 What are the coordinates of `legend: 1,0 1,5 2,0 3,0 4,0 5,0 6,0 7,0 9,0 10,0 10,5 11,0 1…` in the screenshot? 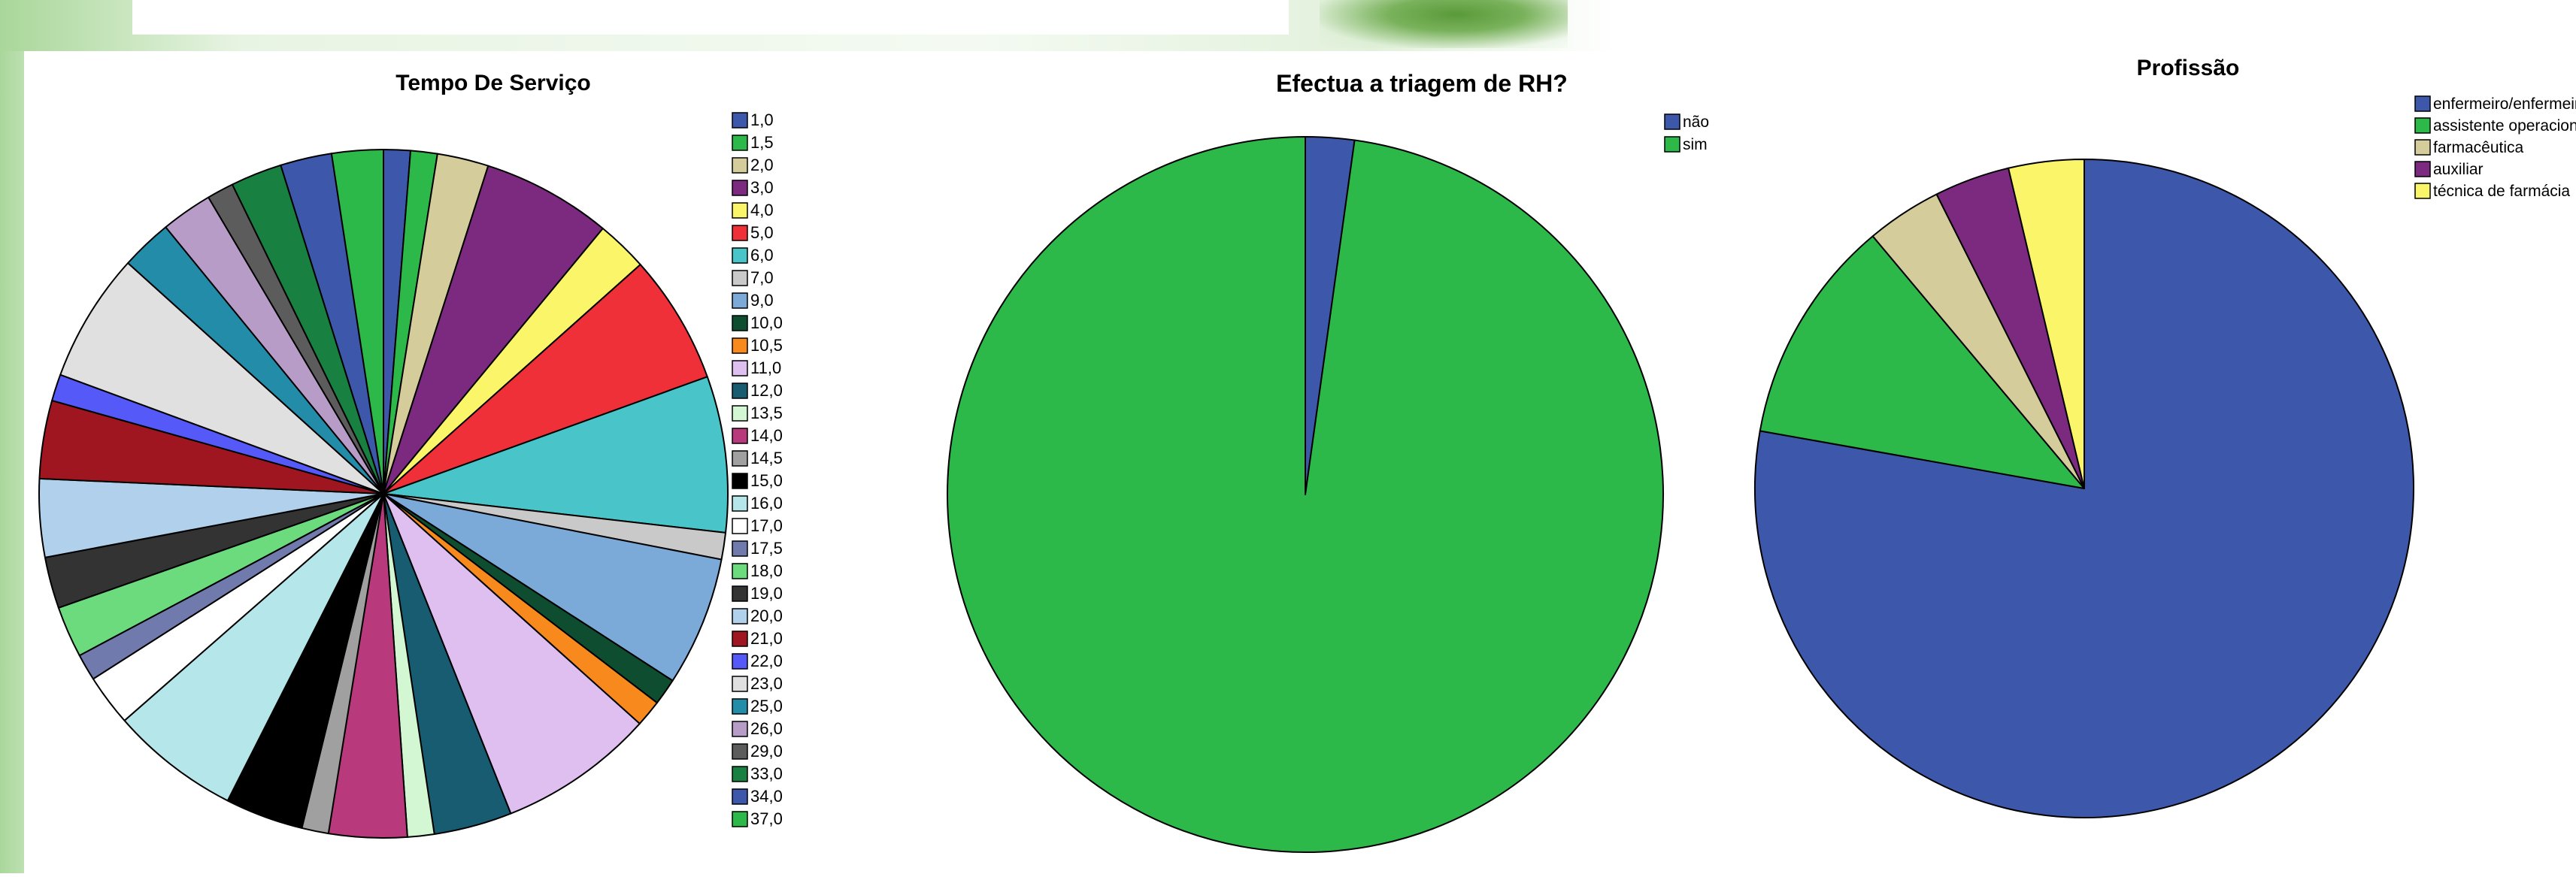 It's located at (757, 469).